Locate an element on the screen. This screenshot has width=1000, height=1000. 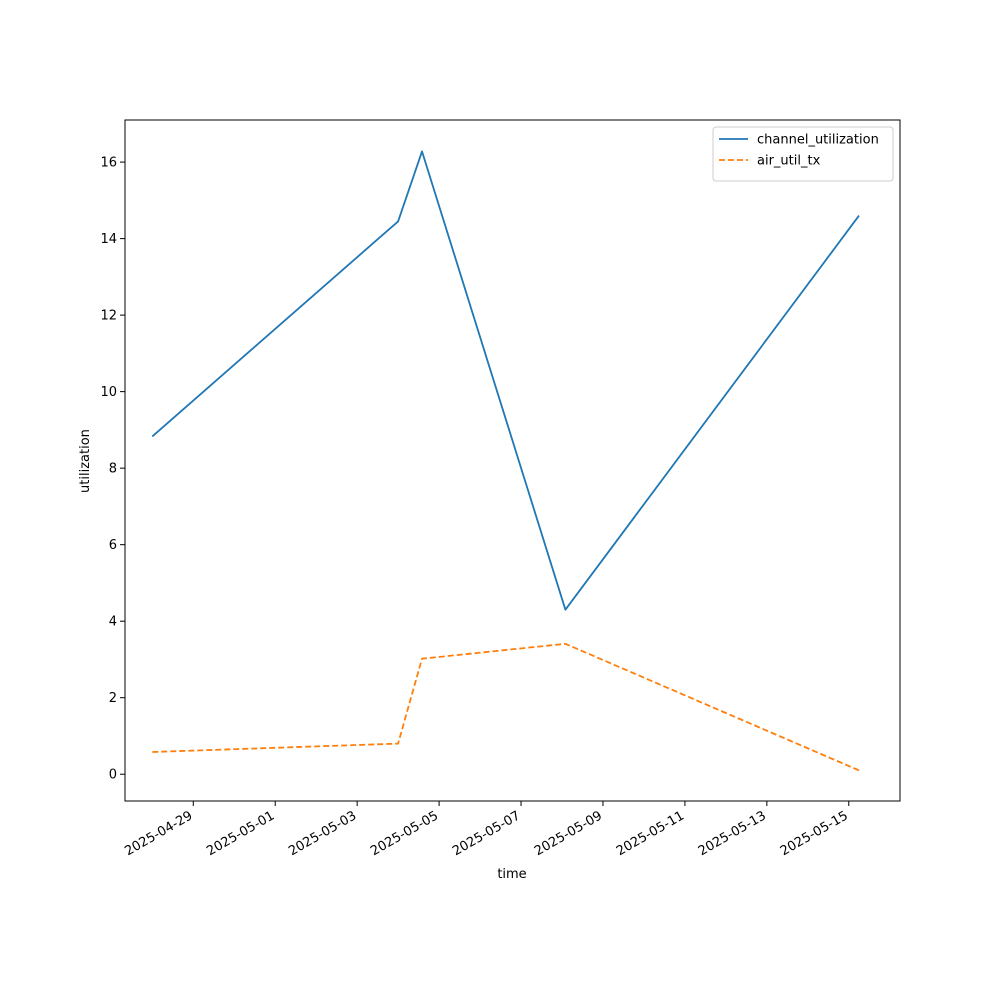
y-tick-label: 6 is located at coordinates (113, 545).